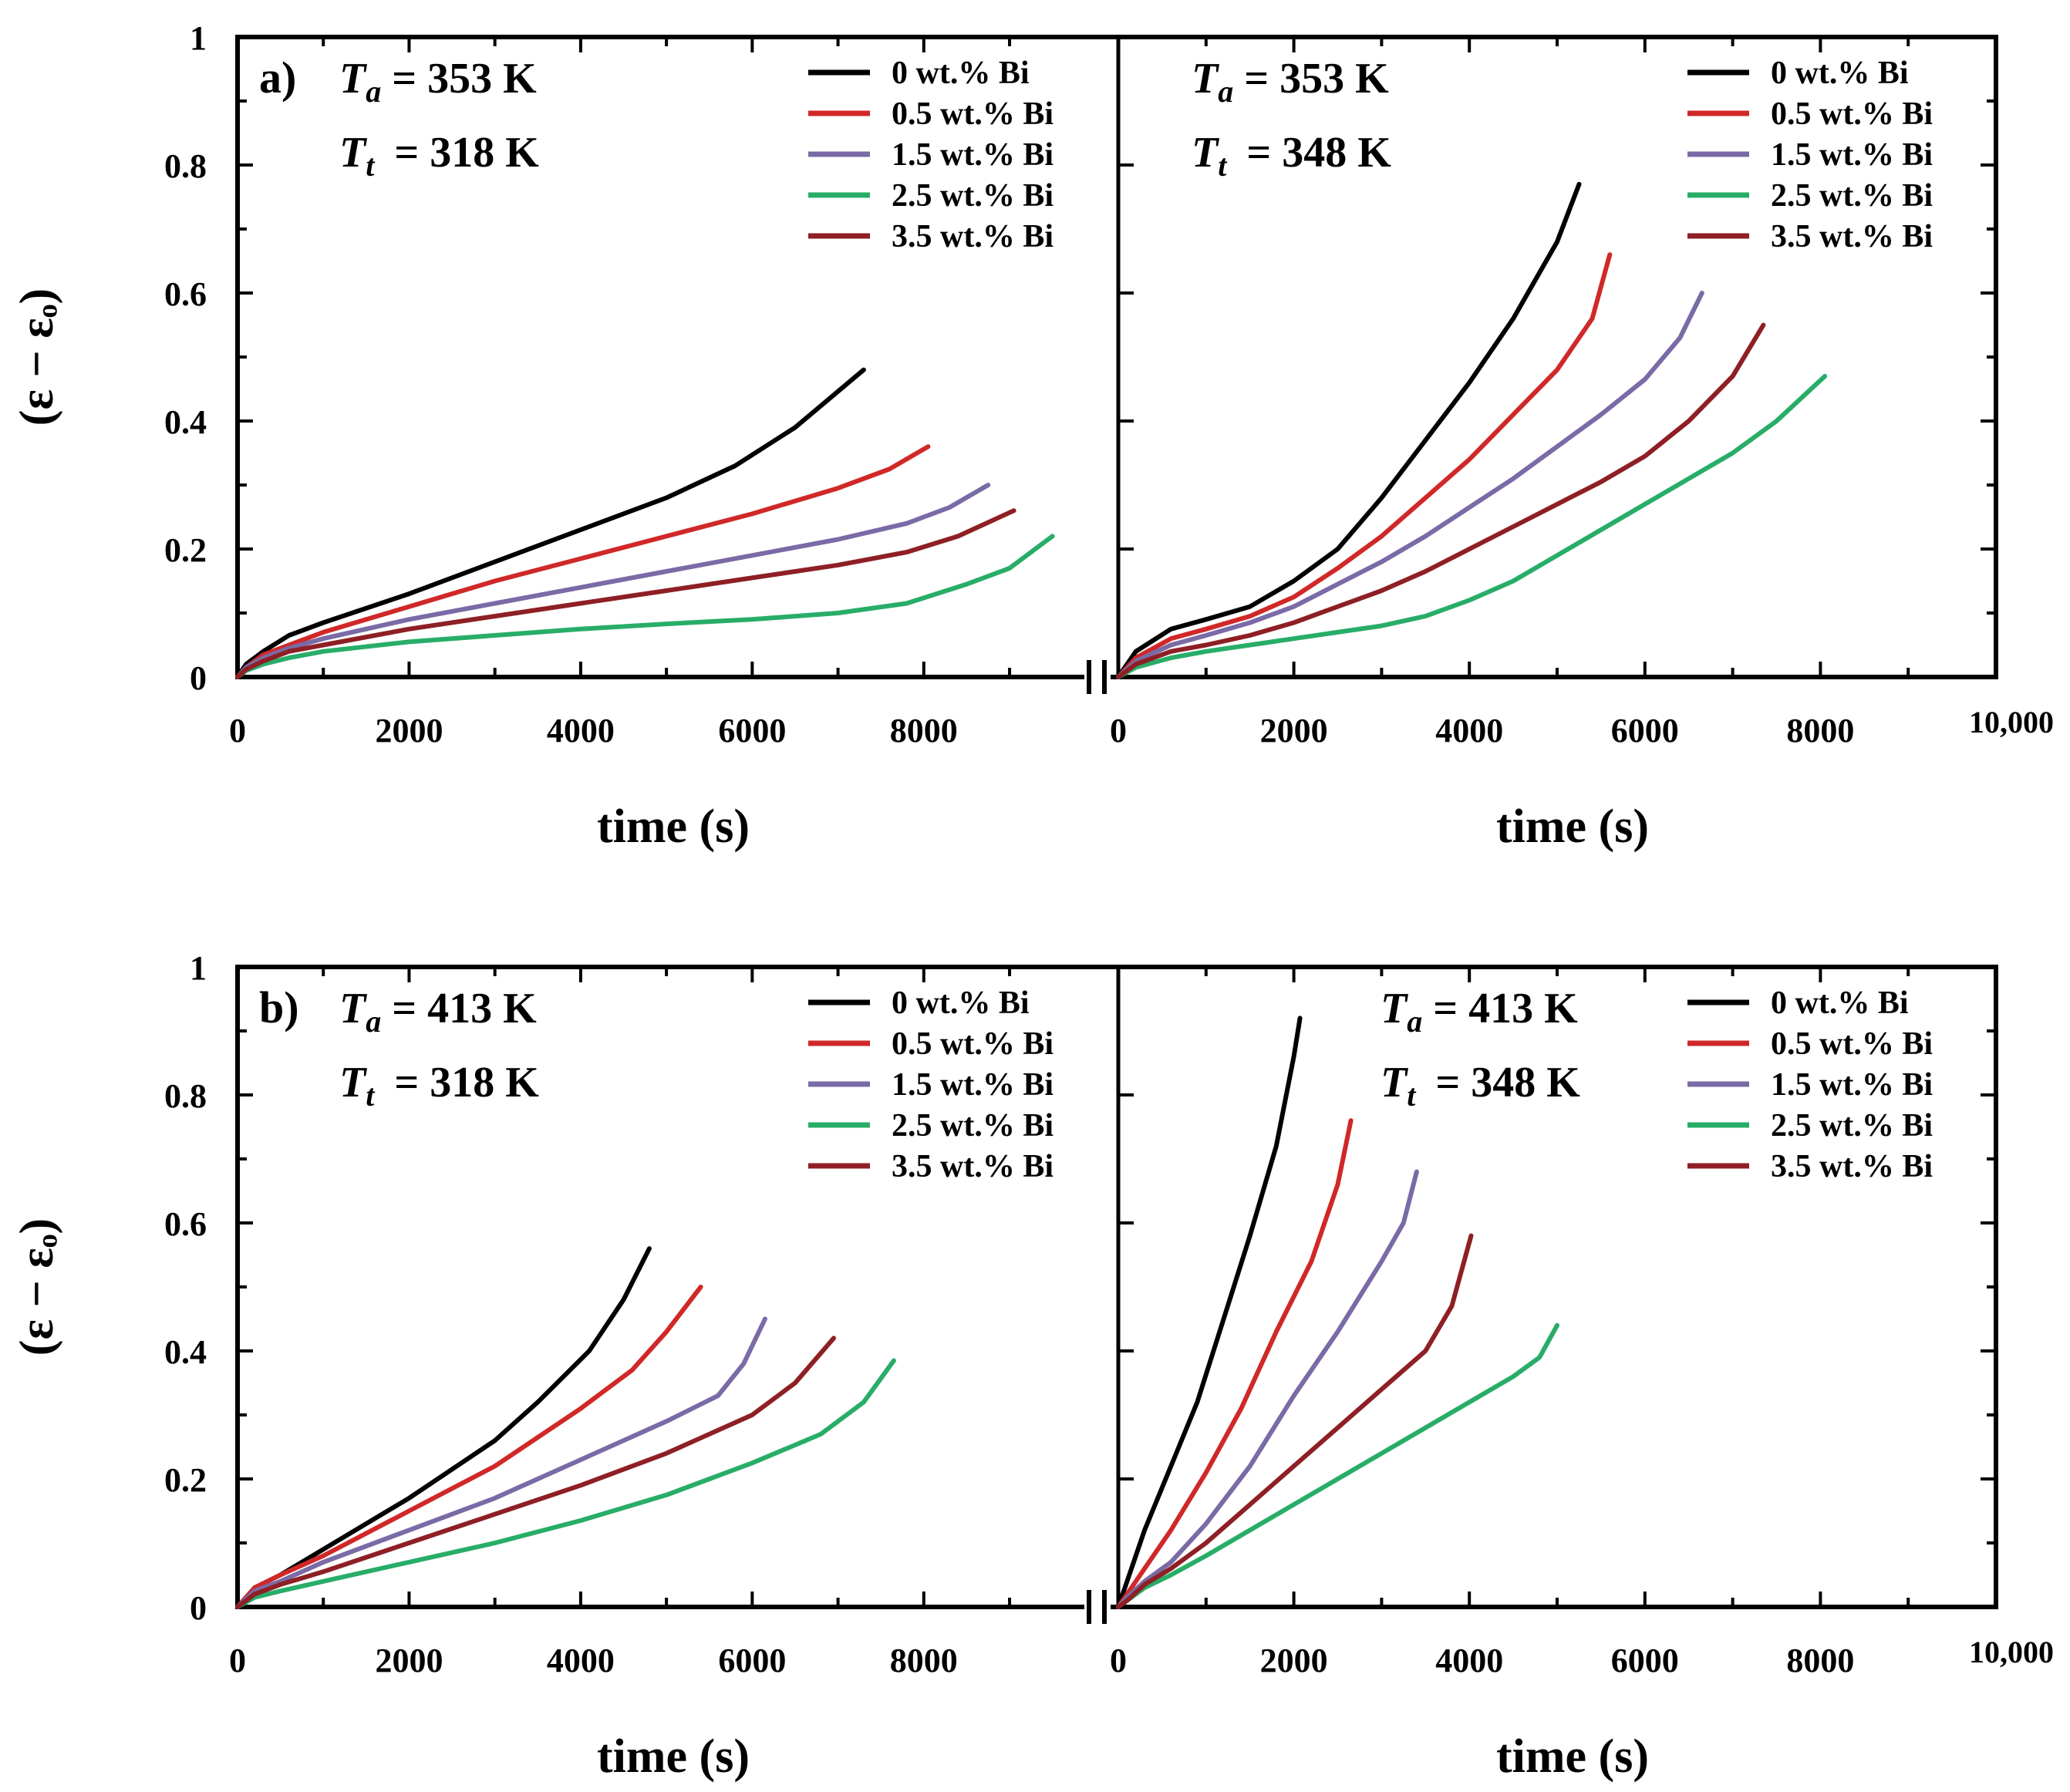  I want to click on panel-label: a), so click(277, 77).